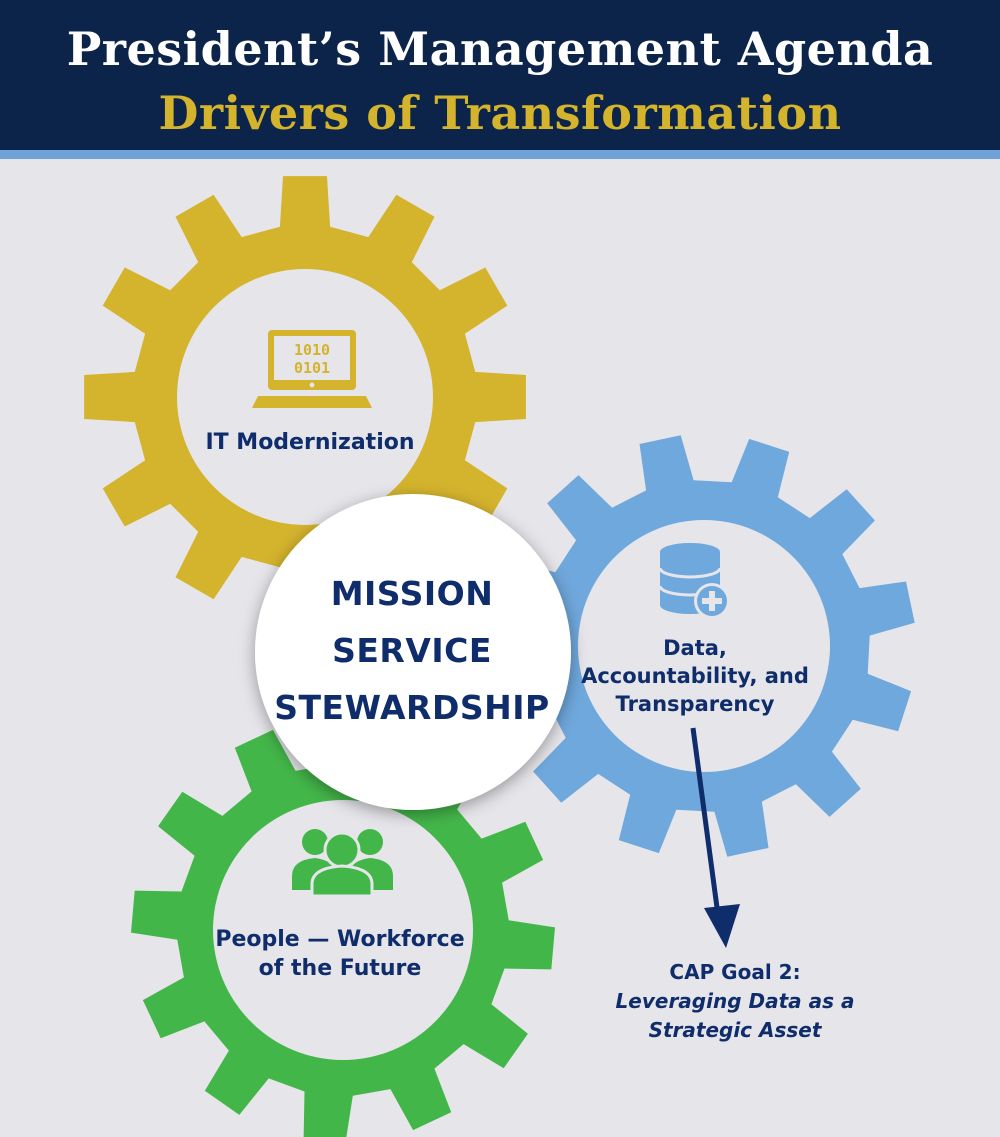 This screenshot has width=1000, height=1137. I want to click on data-accountability-label: Data, Accountability, and Transparency, so click(695, 676).